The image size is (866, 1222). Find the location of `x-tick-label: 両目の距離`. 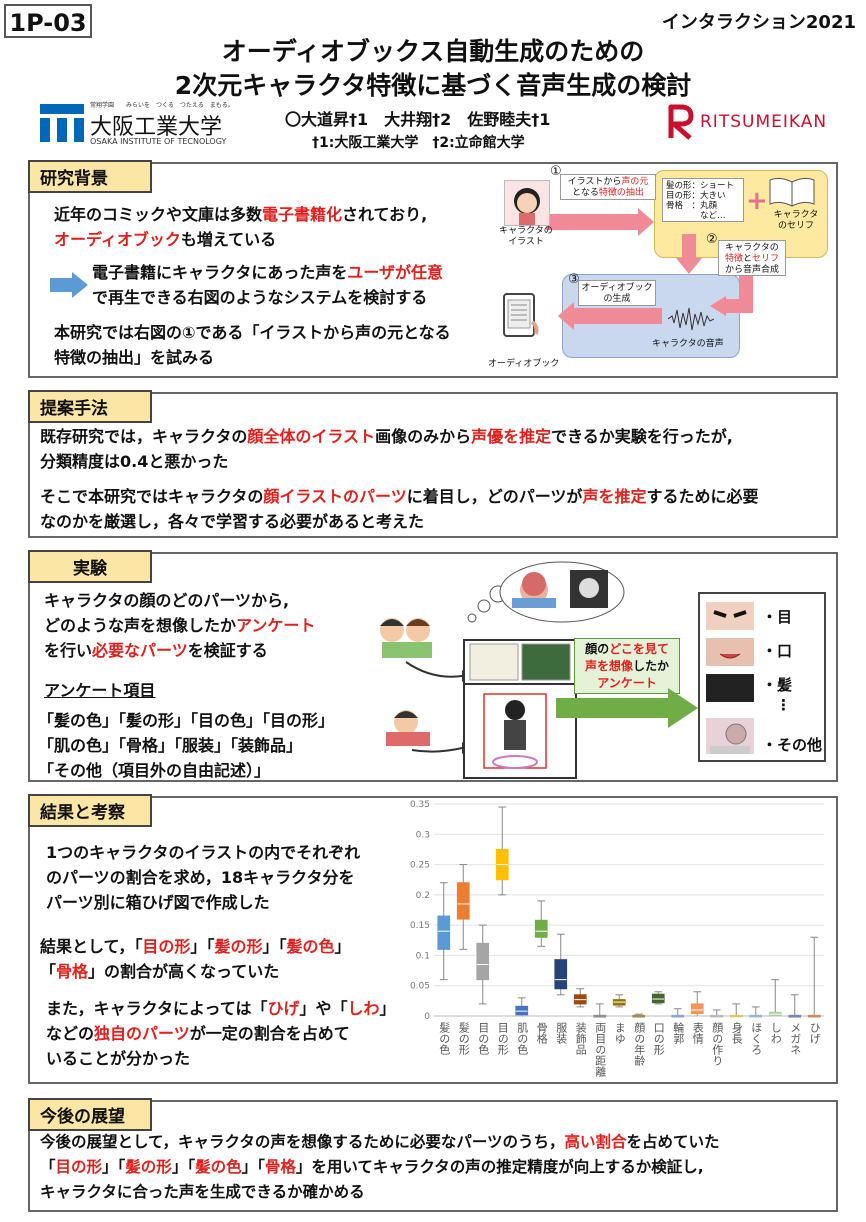

x-tick-label: 両目の距離 is located at coordinates (600, 1049).